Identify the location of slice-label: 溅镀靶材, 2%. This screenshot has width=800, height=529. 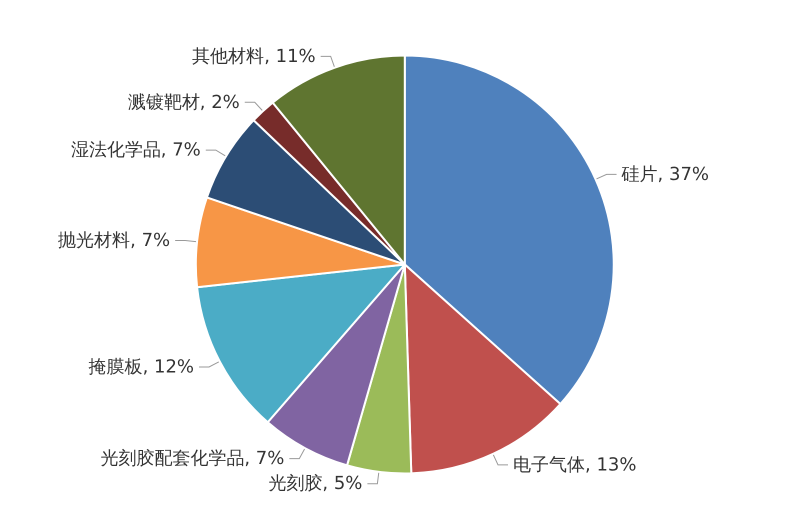
(184, 102).